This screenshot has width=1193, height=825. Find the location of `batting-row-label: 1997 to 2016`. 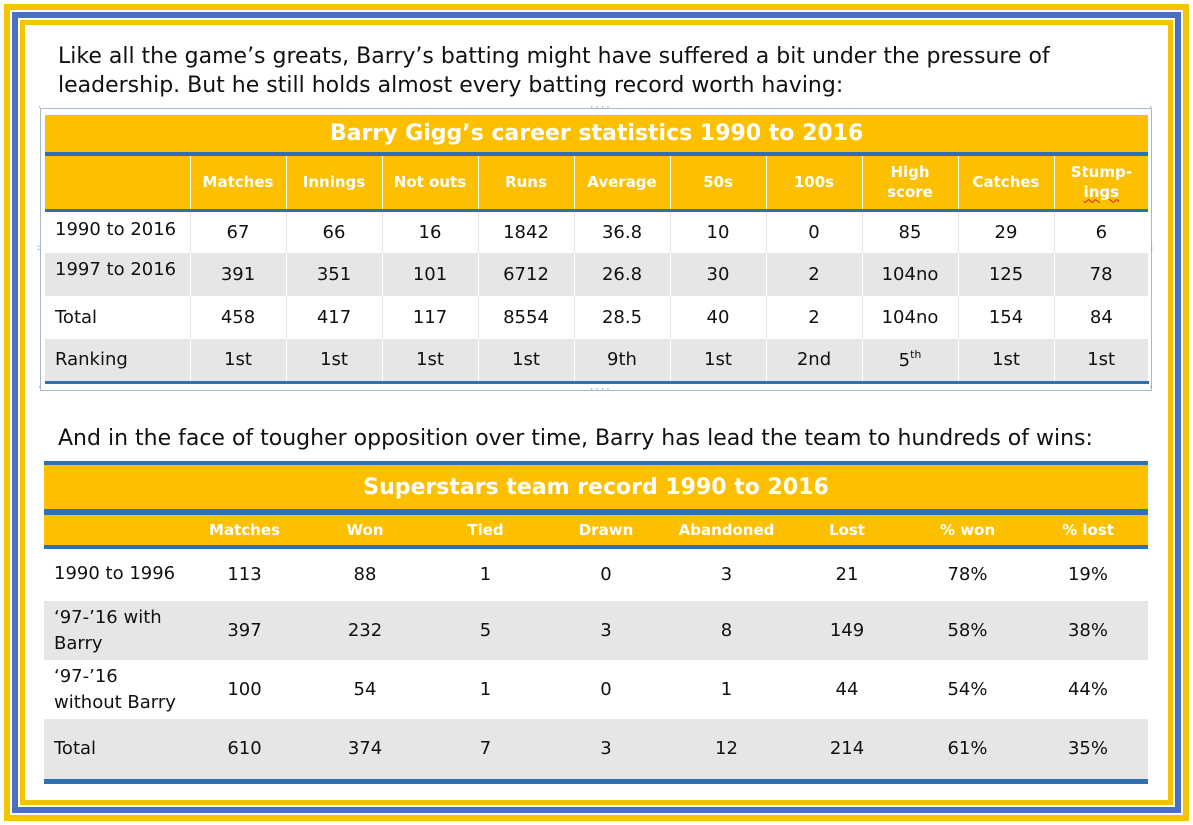

batting-row-label: 1997 to 2016 is located at coordinates (118, 274).